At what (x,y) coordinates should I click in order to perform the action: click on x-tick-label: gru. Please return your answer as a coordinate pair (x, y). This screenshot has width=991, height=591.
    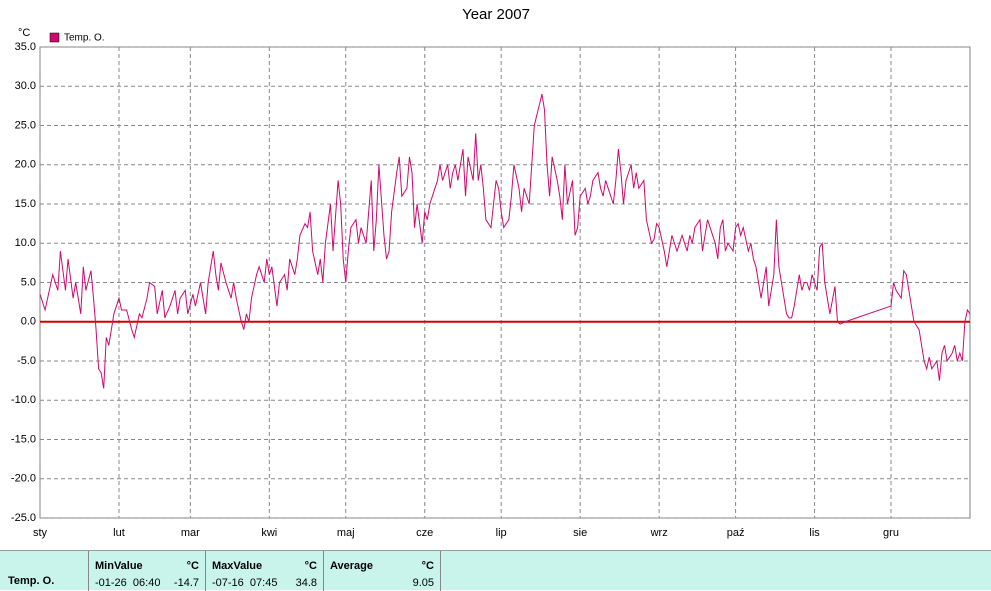
    Looking at the image, I should click on (891, 533).